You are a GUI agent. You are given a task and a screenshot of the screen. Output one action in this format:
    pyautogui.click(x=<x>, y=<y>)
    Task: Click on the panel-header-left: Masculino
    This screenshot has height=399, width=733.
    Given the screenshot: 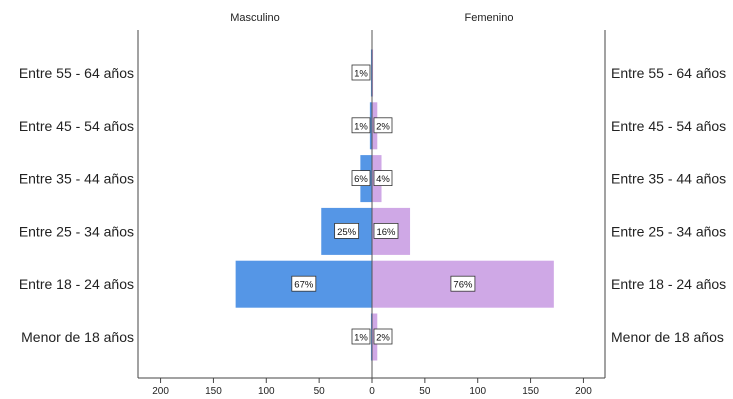 What is the action you would take?
    pyautogui.click(x=255, y=18)
    